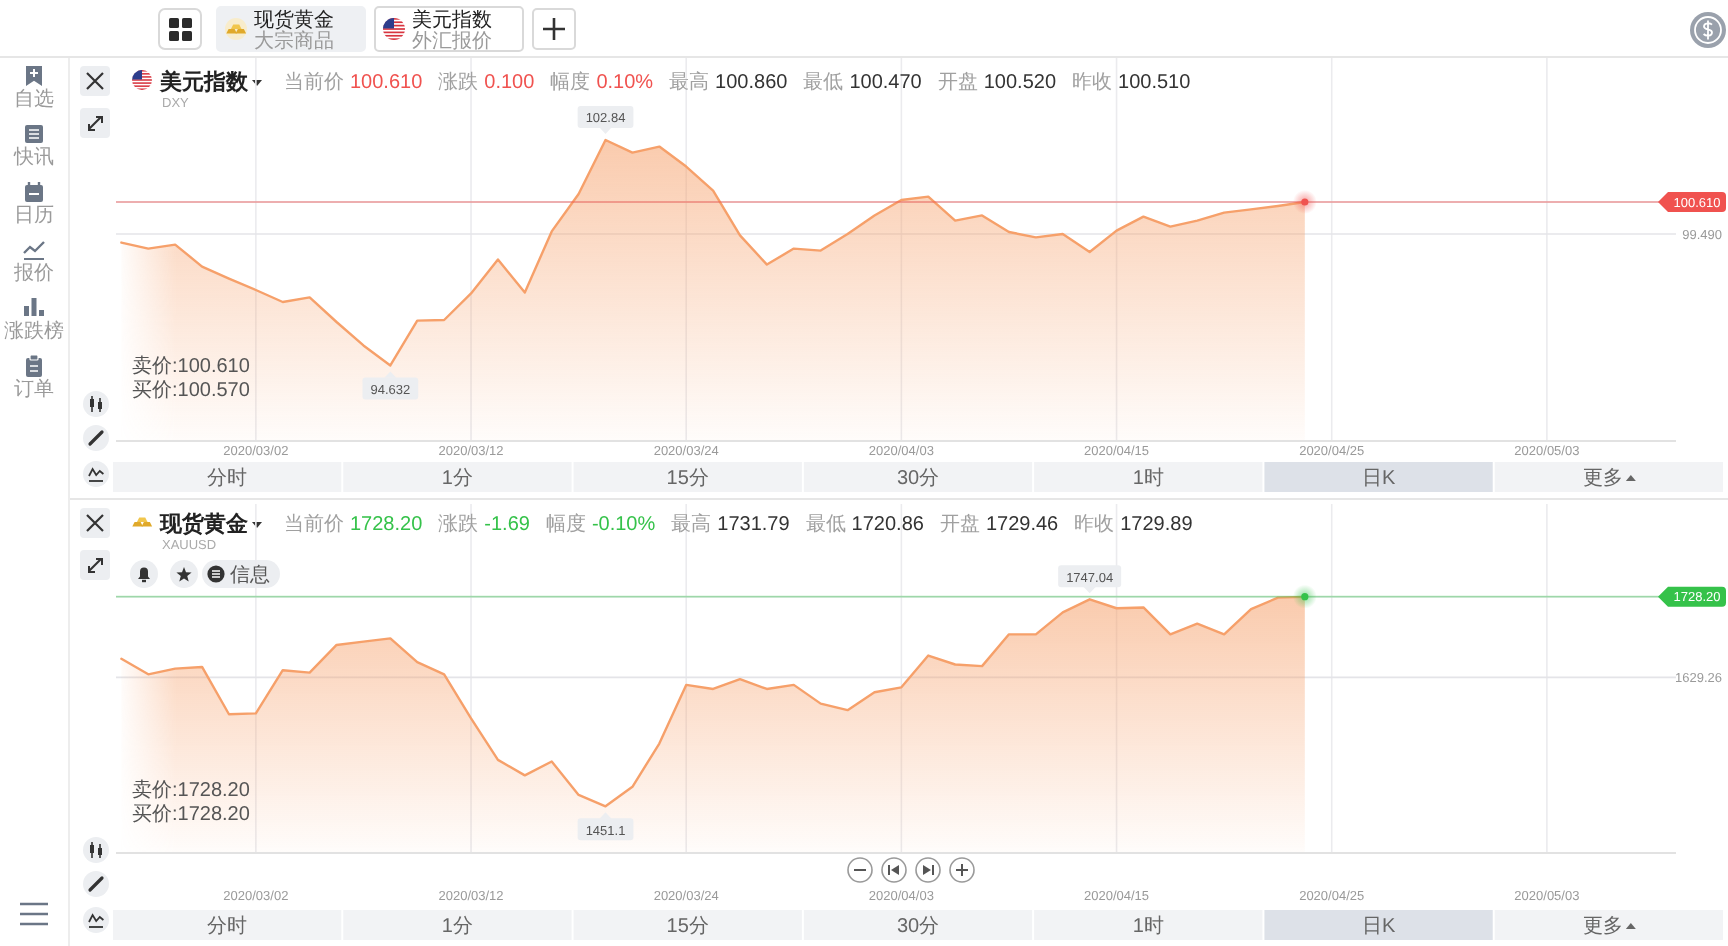 The height and width of the screenshot is (946, 1728). I want to click on annotation: 100.520, so click(1020, 83).